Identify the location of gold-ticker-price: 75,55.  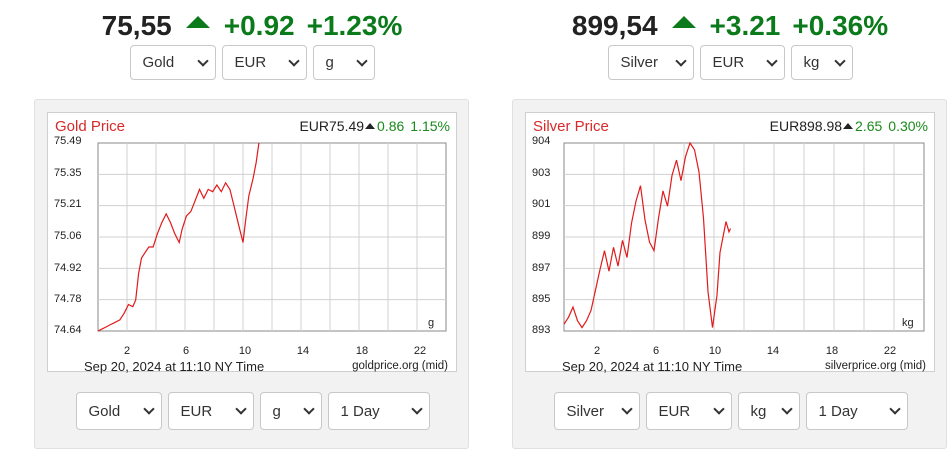
(136, 25).